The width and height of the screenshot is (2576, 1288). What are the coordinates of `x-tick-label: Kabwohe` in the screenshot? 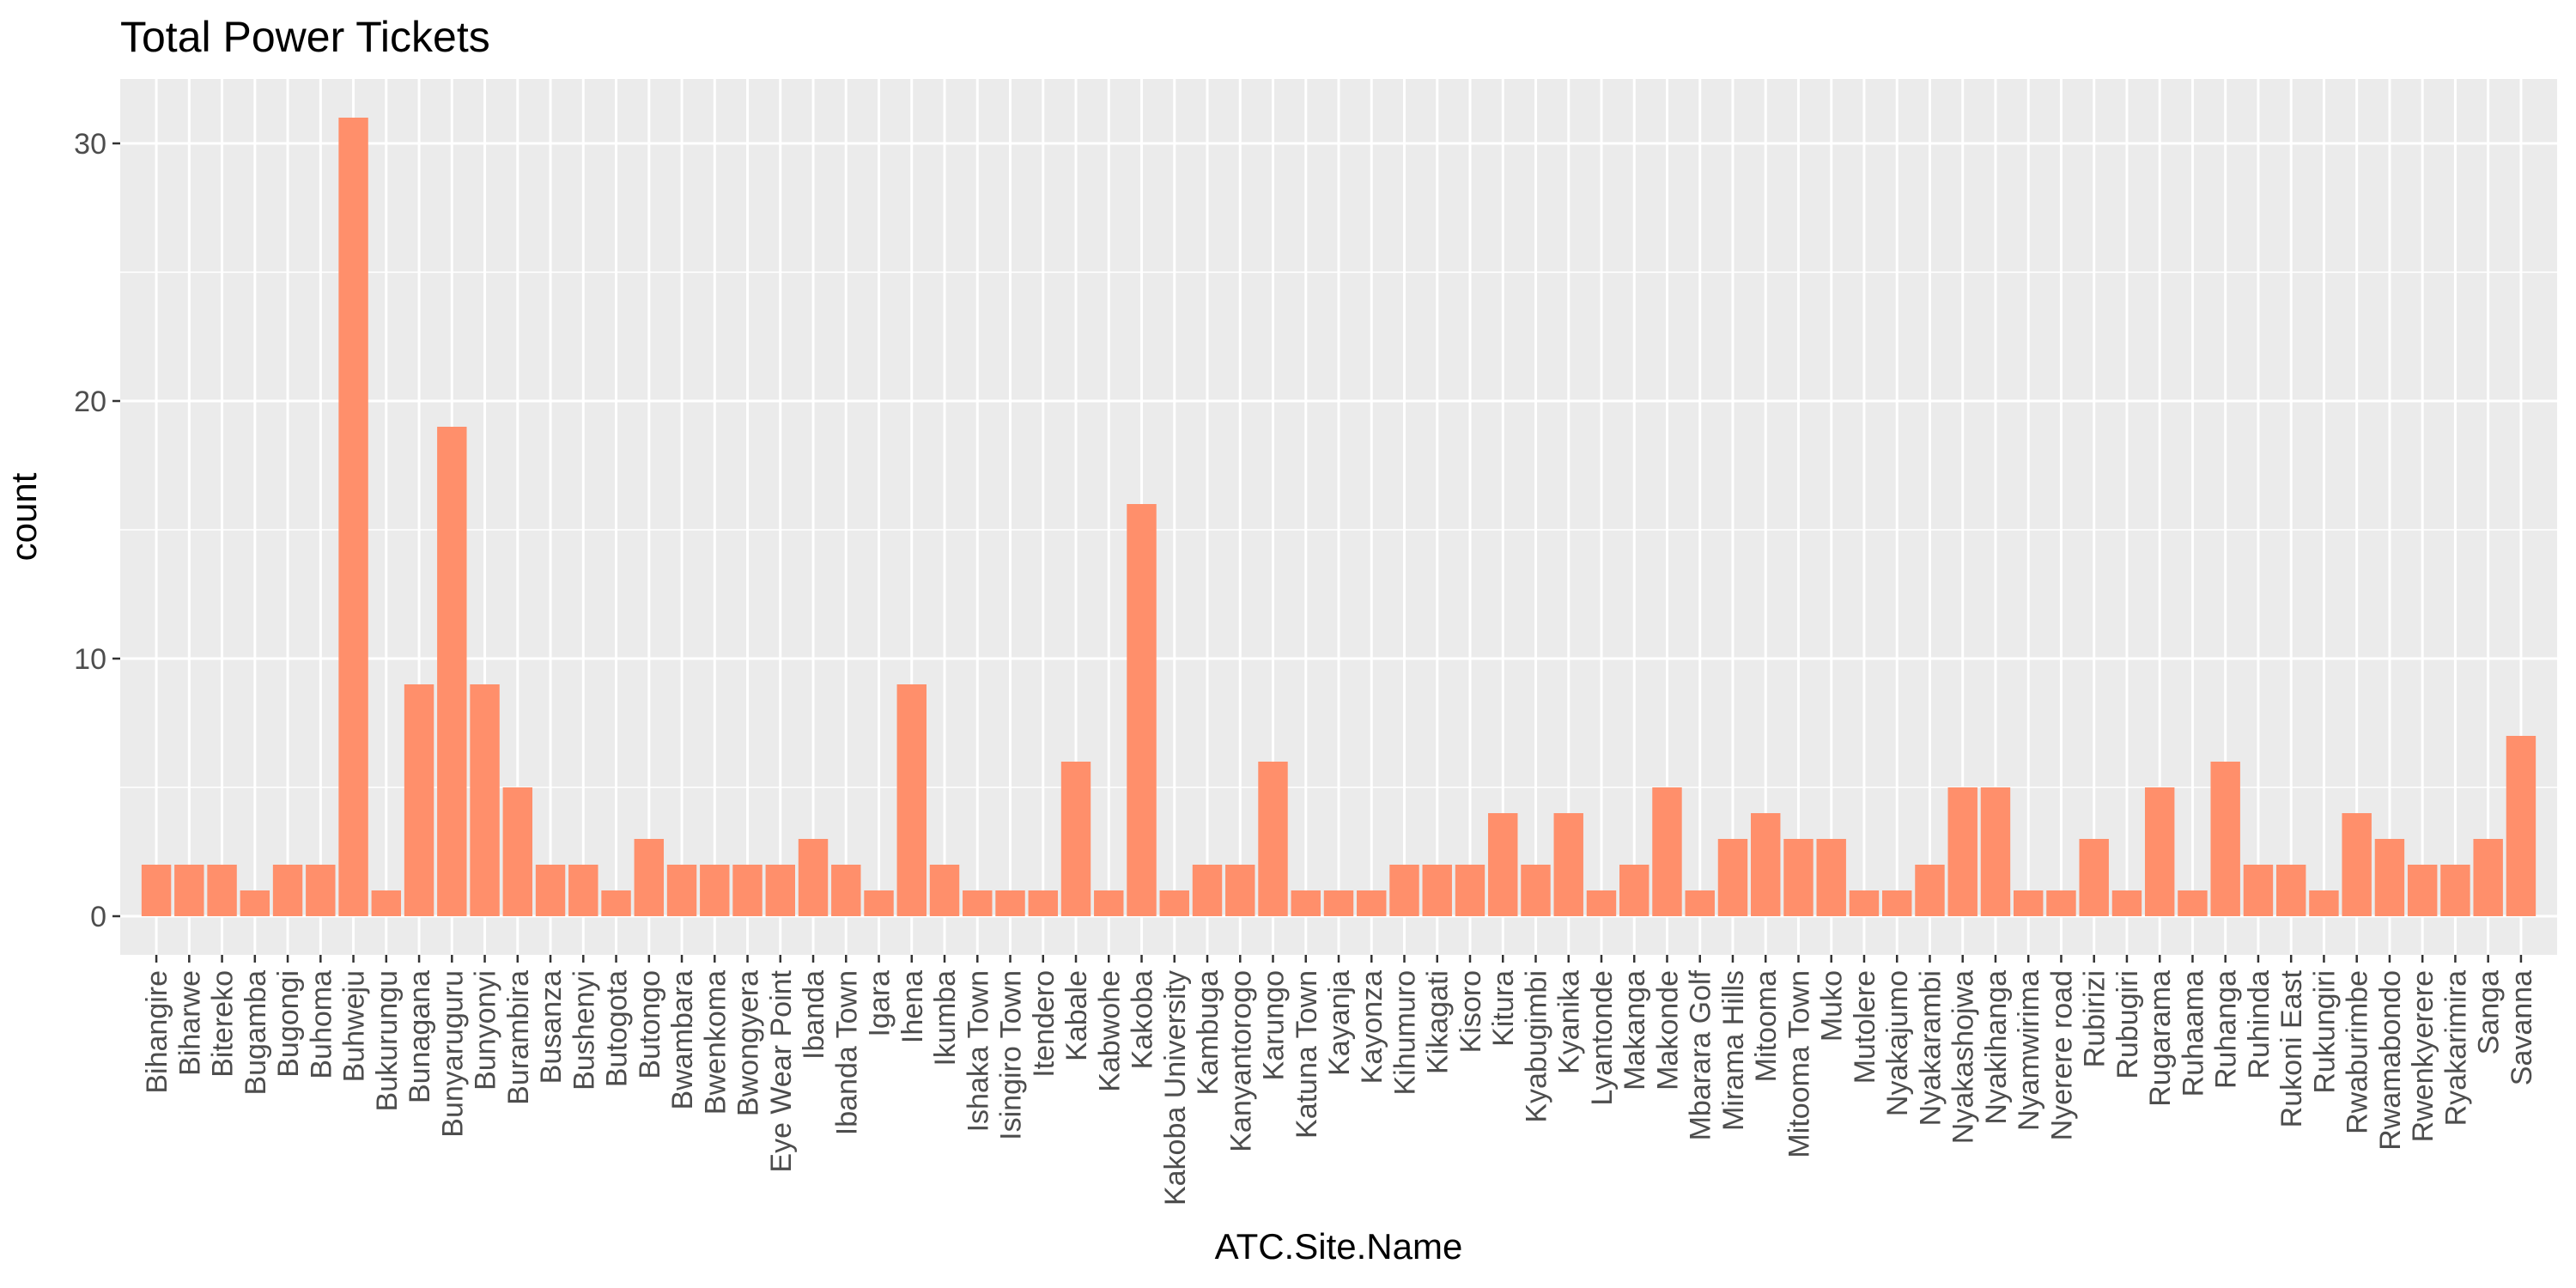 It's located at (1109, 1031).